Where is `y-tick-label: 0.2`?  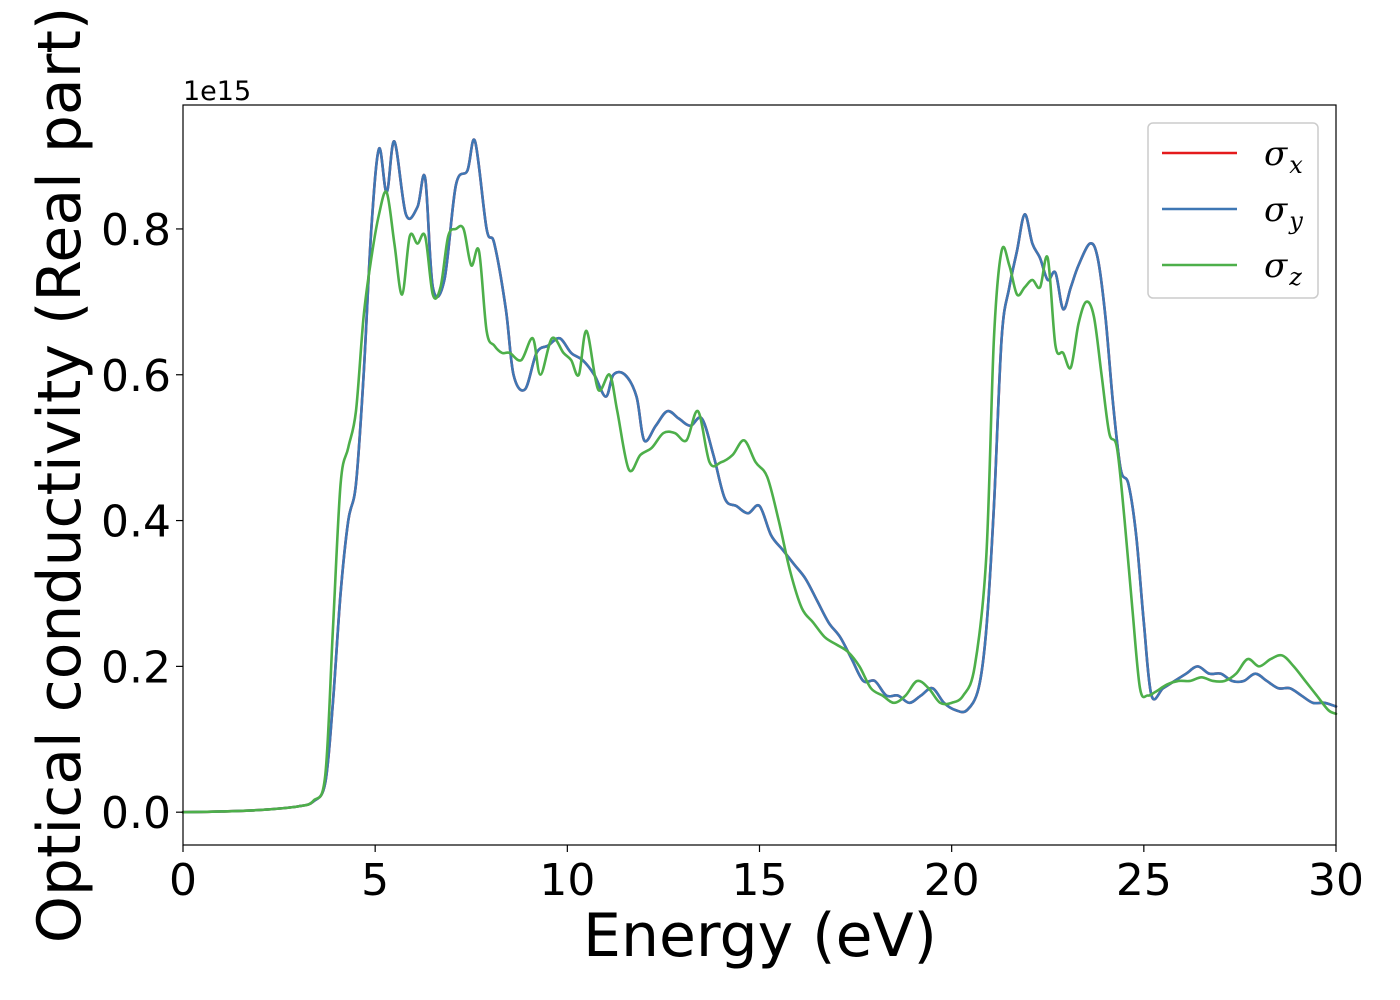 y-tick-label: 0.2 is located at coordinates (136, 667).